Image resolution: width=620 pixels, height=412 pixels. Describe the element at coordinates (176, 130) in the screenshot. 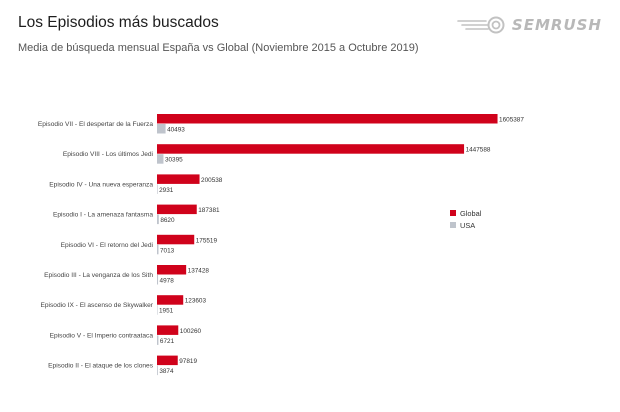

I see `data-label-usa: 40493` at that location.